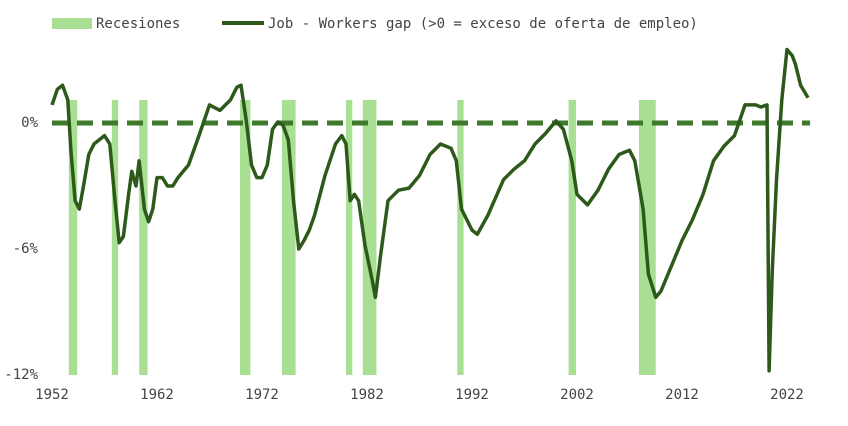  I want to click on x-tick-label: 2012, so click(682, 395).